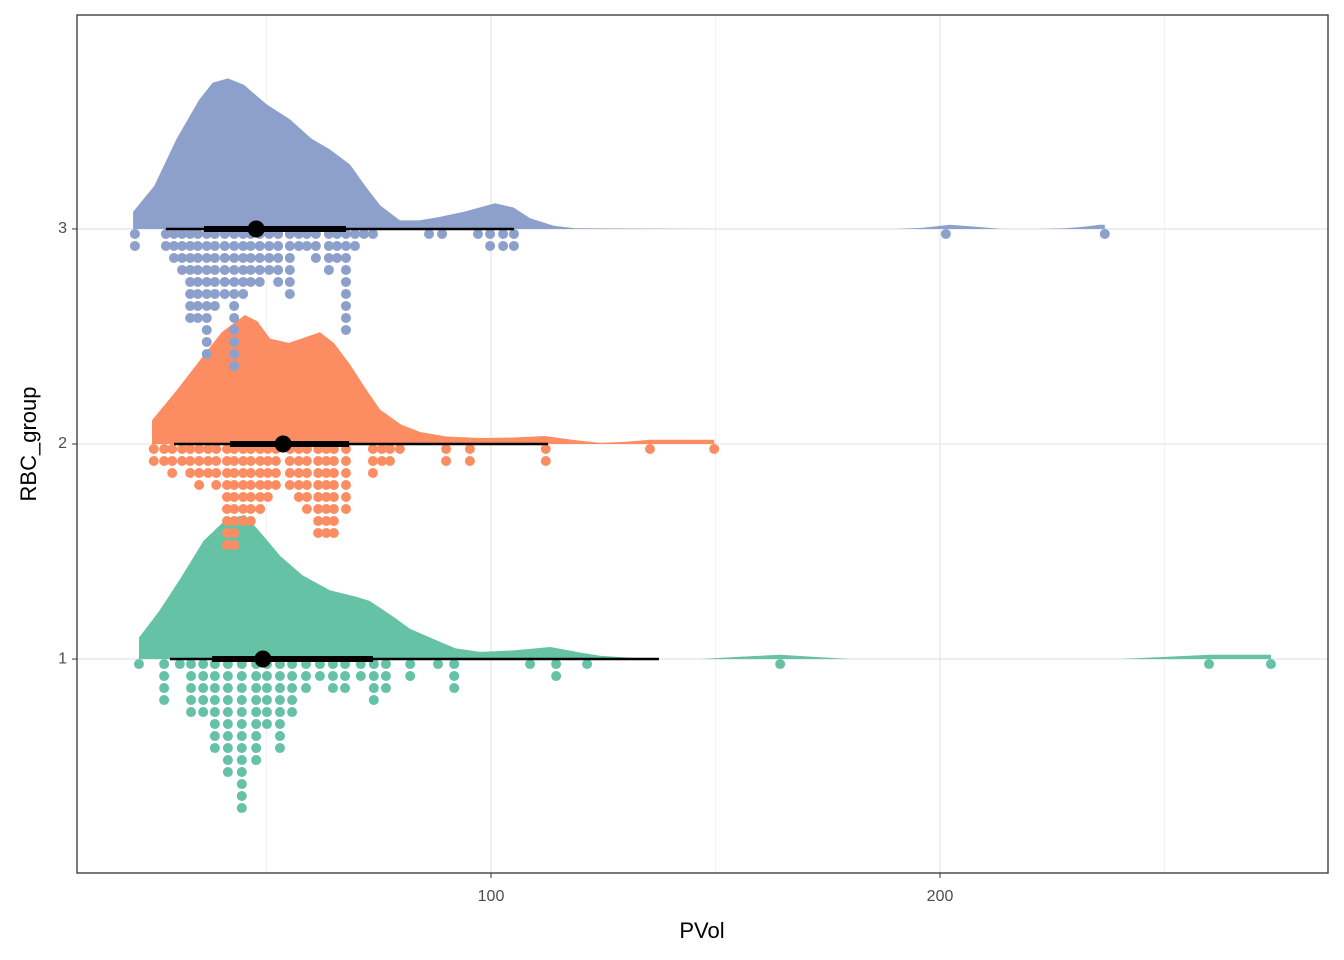 The width and height of the screenshot is (1344, 960). I want to click on density, so click(619, 154).